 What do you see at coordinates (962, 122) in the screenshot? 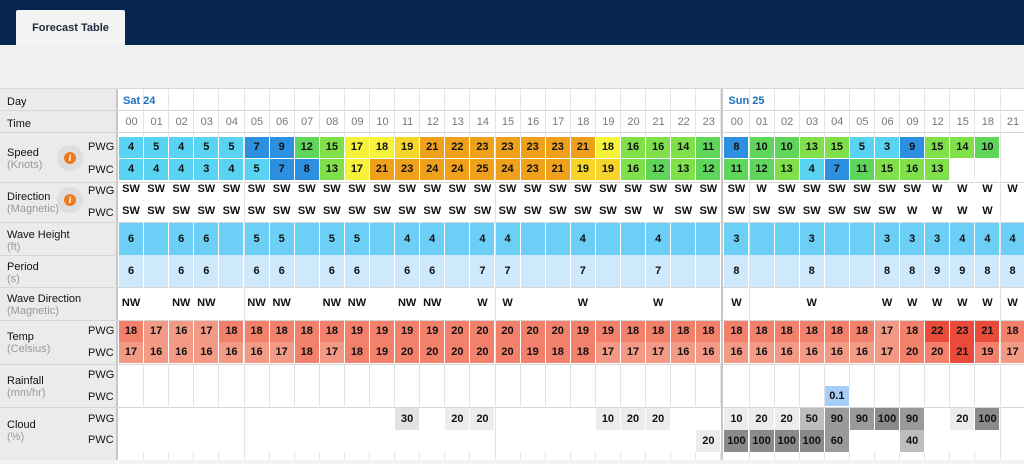
I see `hour-header: 15` at bounding box center [962, 122].